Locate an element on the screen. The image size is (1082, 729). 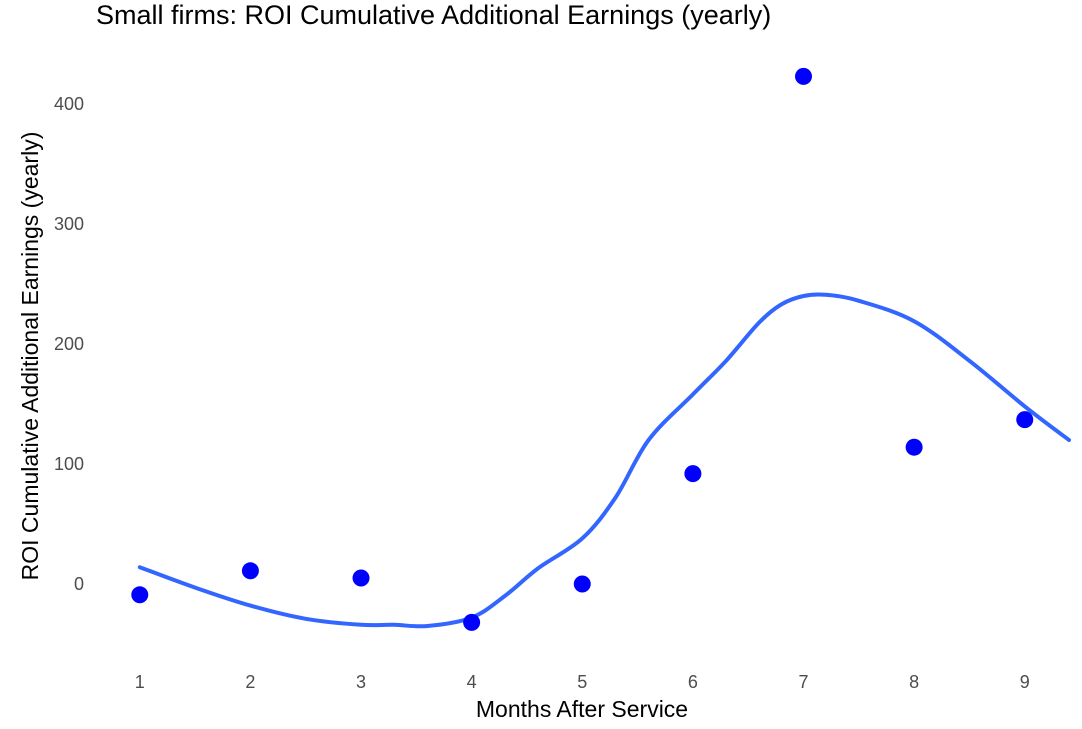
x-tick-label: 5 is located at coordinates (582, 682).